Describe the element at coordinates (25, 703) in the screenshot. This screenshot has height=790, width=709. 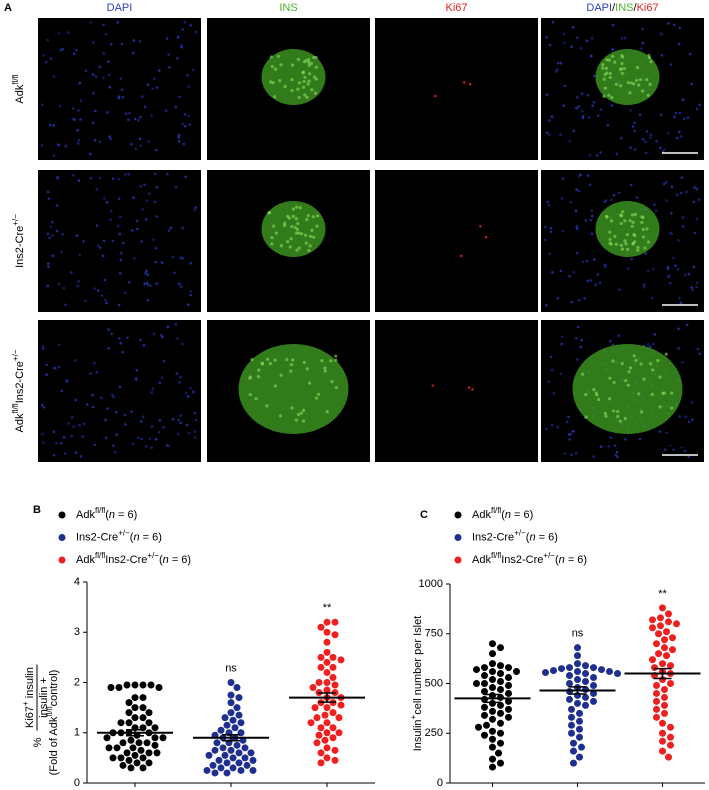
I see `text-segment: +` at that location.